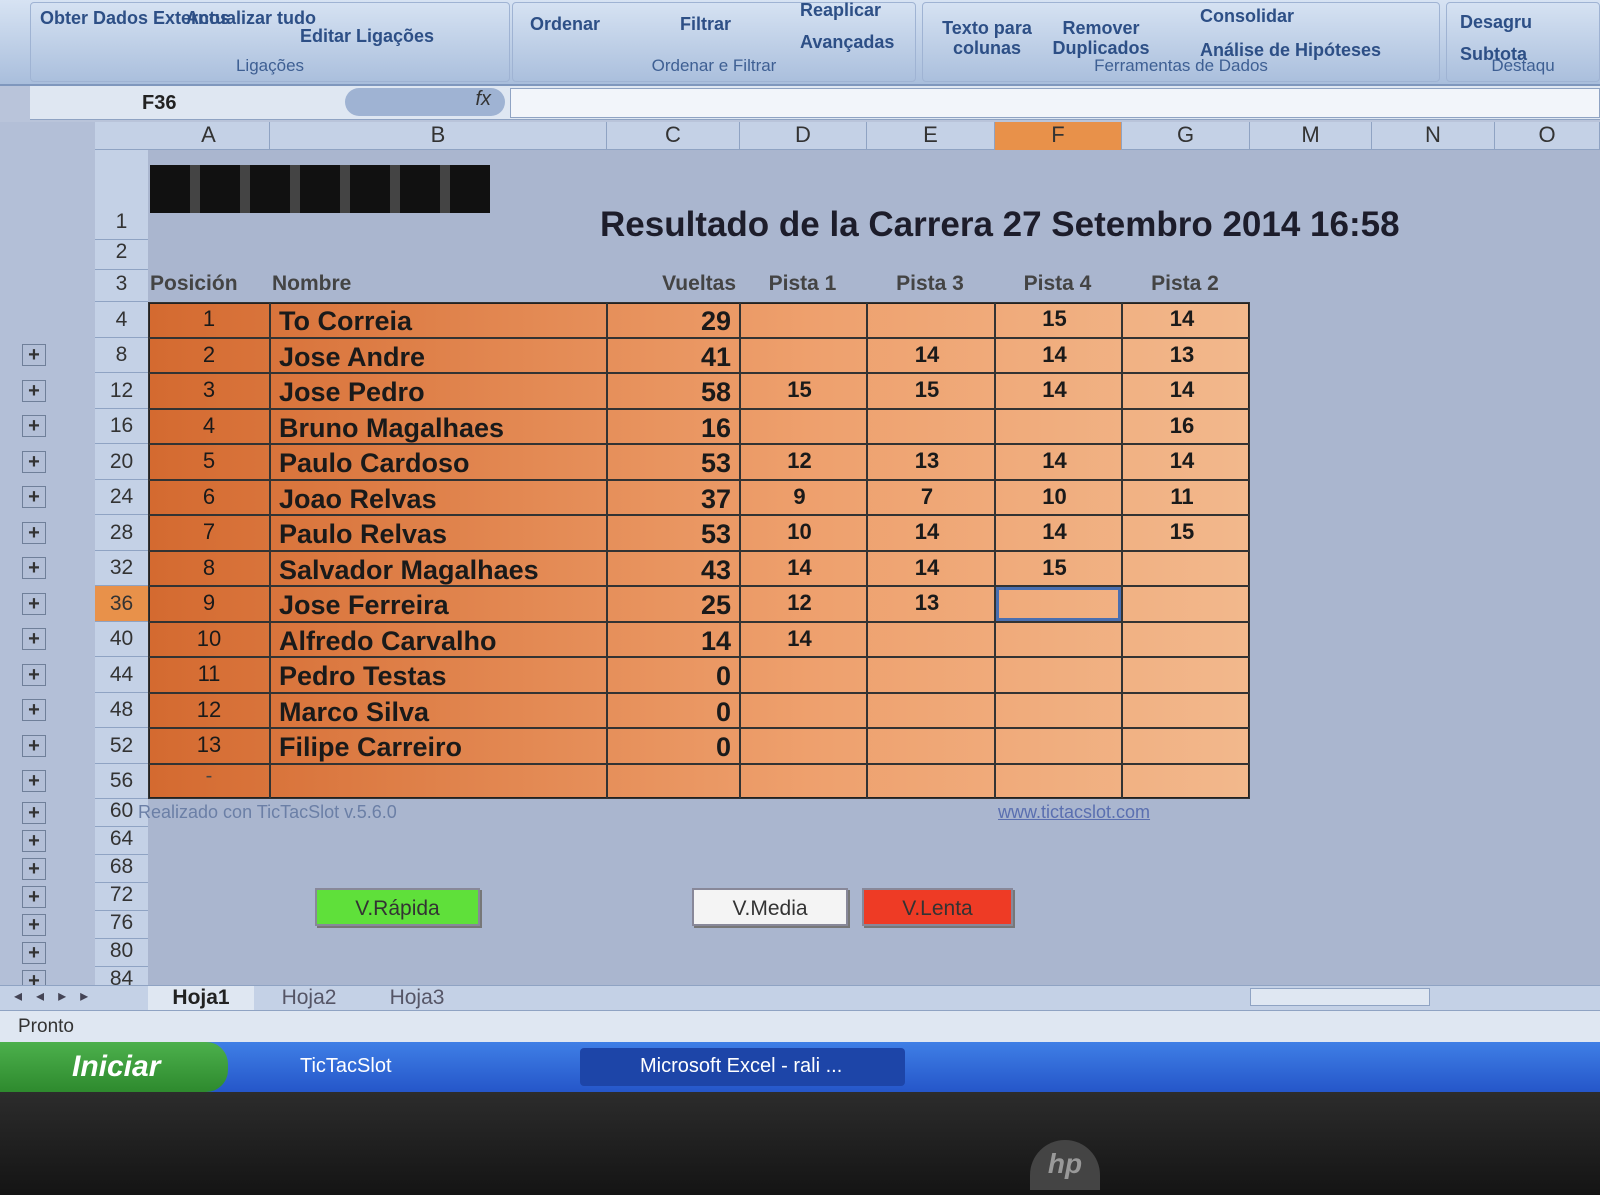 The width and height of the screenshot is (1600, 1195). Describe the element at coordinates (209, 604) in the screenshot. I see `table-cell: 9` at that location.